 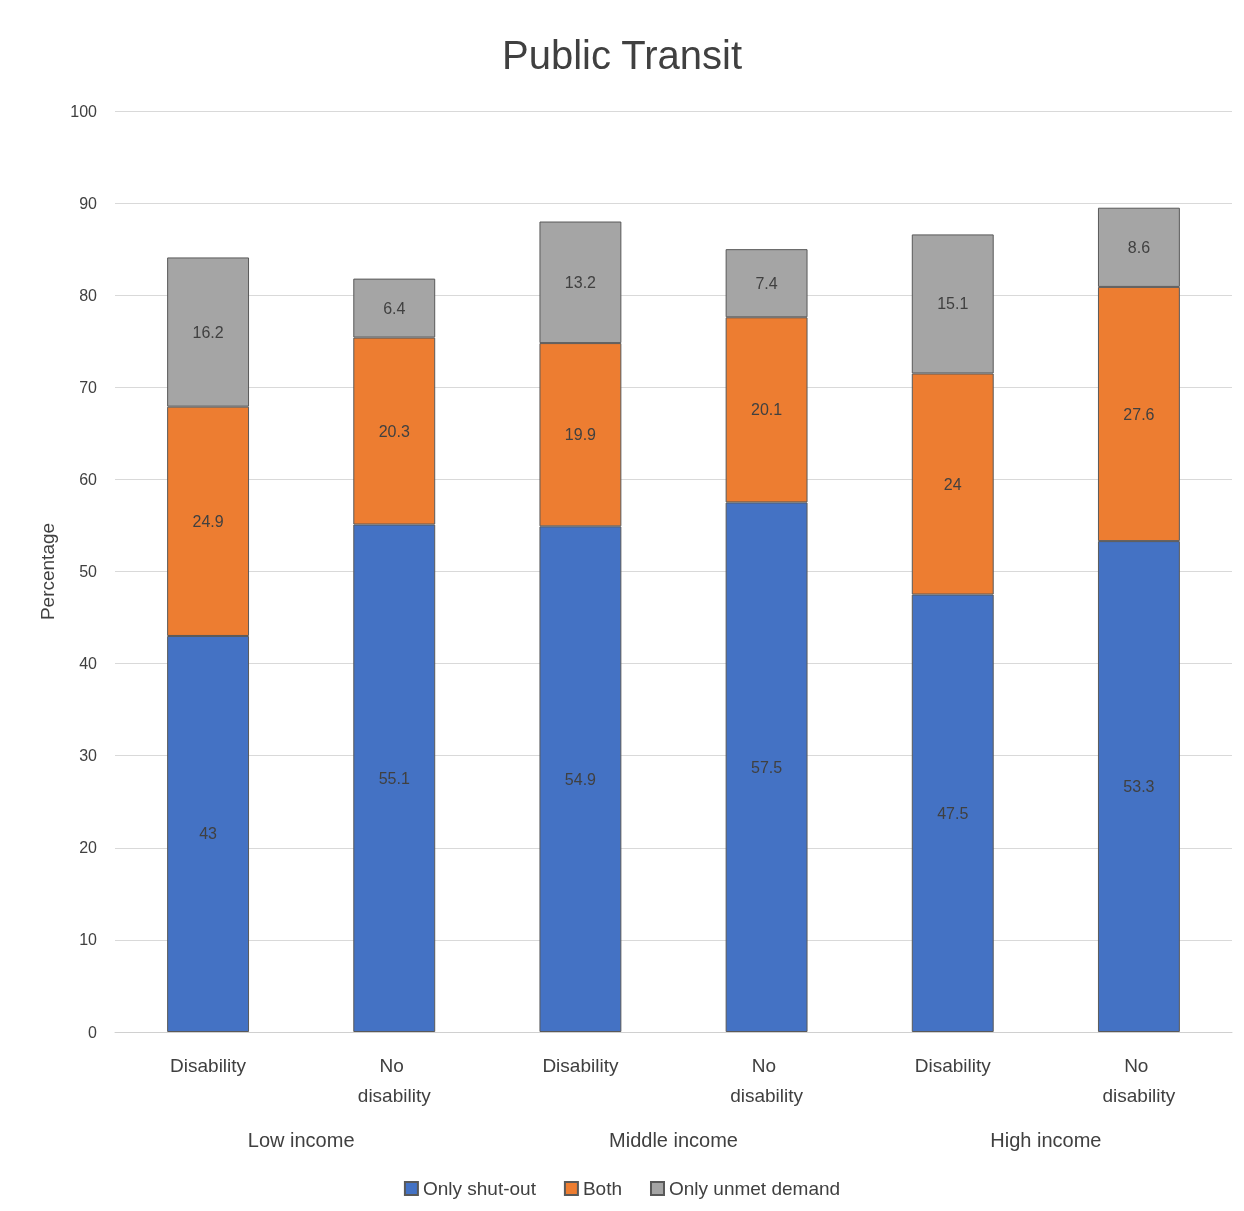 I want to click on data-label: 57.5, so click(x=767, y=767).